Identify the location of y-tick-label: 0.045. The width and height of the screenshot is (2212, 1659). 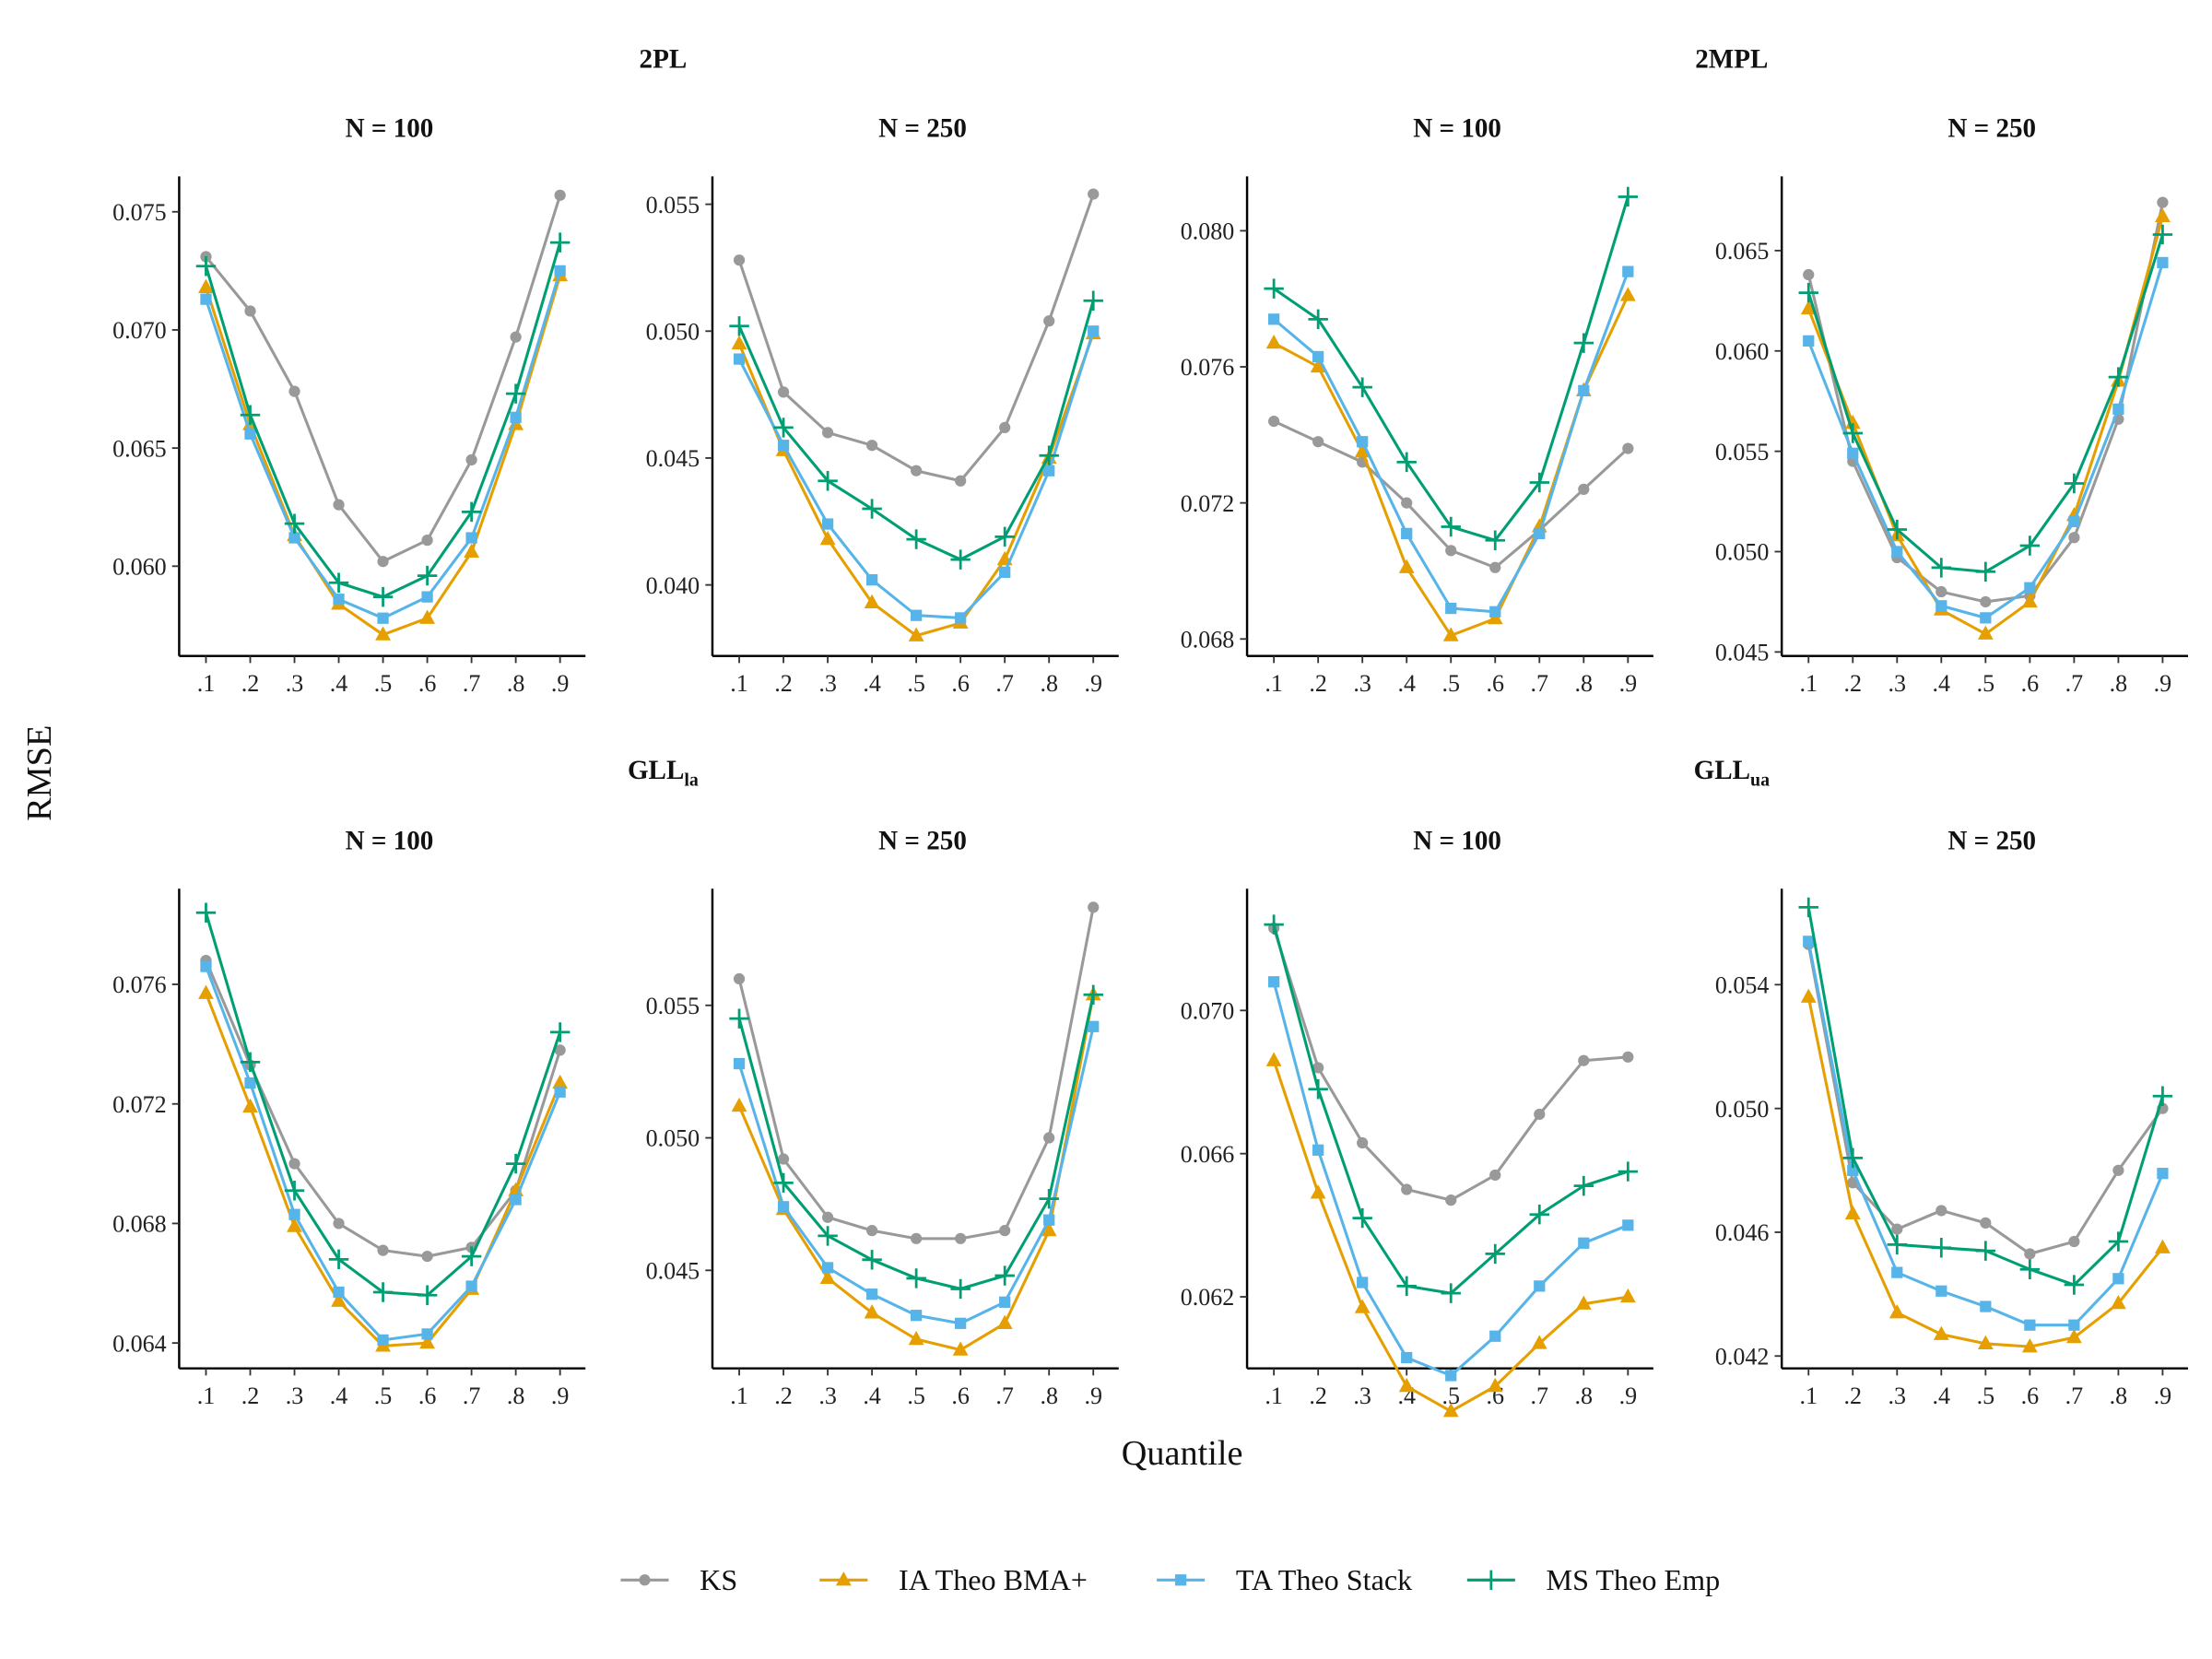
(1742, 653).